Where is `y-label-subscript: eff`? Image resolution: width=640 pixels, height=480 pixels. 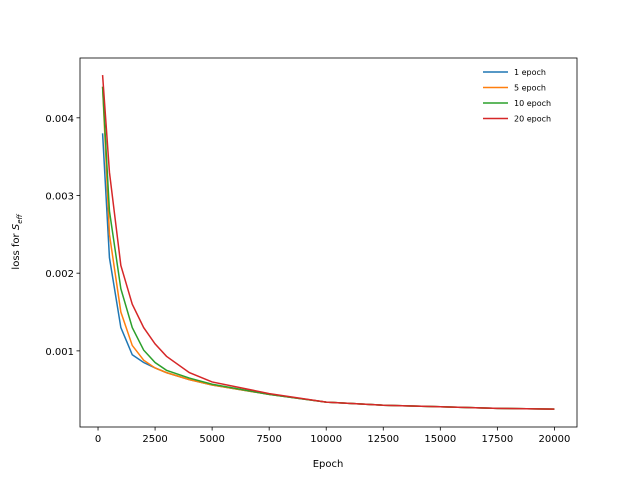 y-label-subscript: eff is located at coordinates (20, 218).